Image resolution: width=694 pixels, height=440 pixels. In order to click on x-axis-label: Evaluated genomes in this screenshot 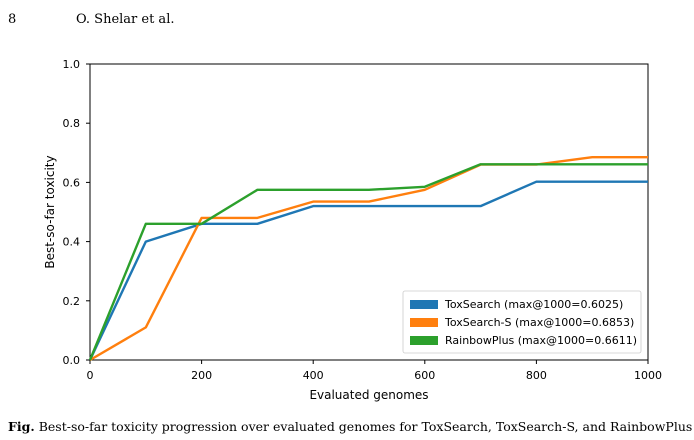, I will do `click(368, 395)`.